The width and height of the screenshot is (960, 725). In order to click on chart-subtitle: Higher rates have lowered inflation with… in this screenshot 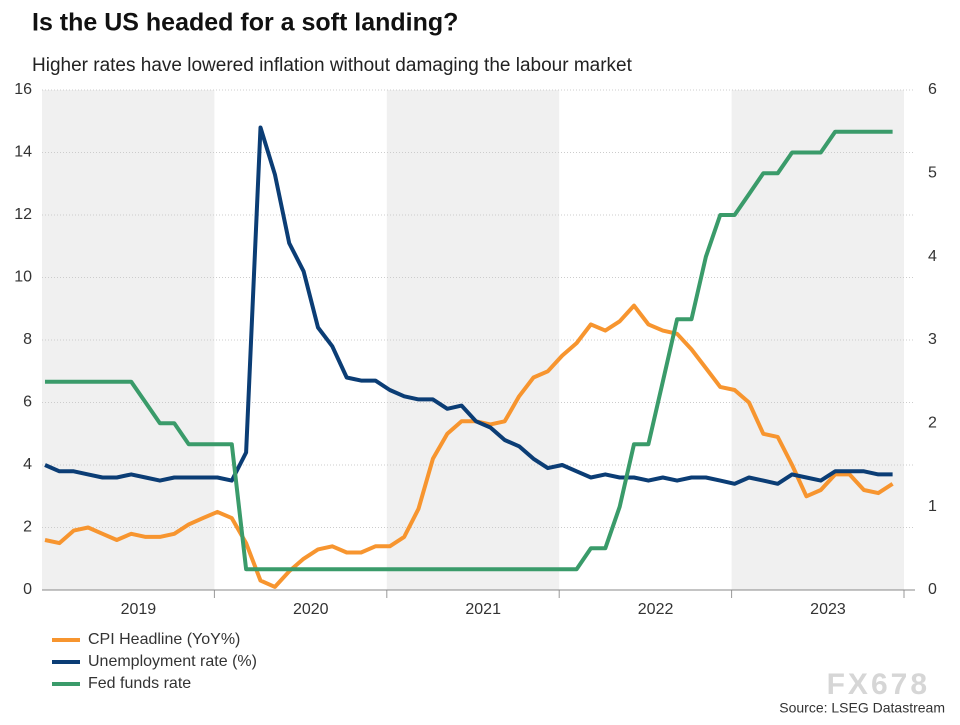, I will do `click(332, 65)`.